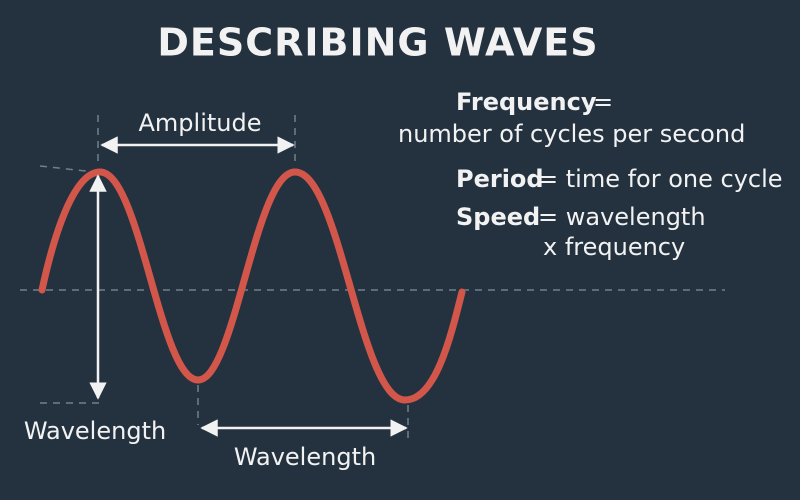 The width and height of the screenshot is (800, 500). What do you see at coordinates (67, 169) in the screenshot?
I see `guide` at bounding box center [67, 169].